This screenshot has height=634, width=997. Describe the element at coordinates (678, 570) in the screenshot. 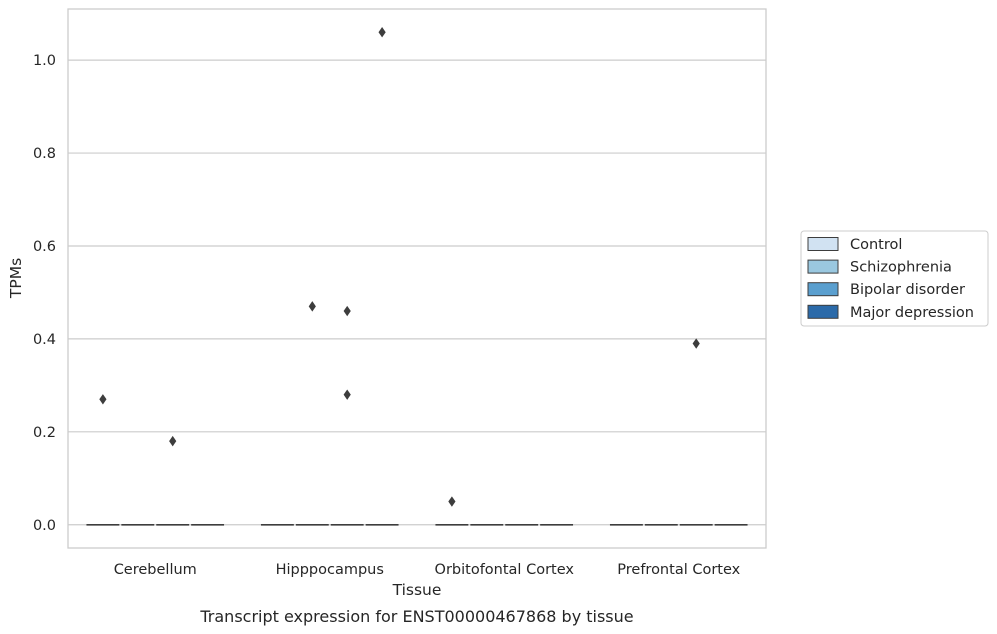

I see `x-tick-label: Prefrontal Cortex` at that location.